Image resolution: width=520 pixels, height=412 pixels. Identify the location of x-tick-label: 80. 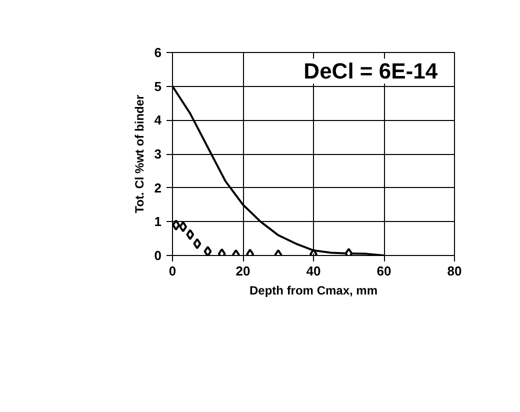
(454, 271).